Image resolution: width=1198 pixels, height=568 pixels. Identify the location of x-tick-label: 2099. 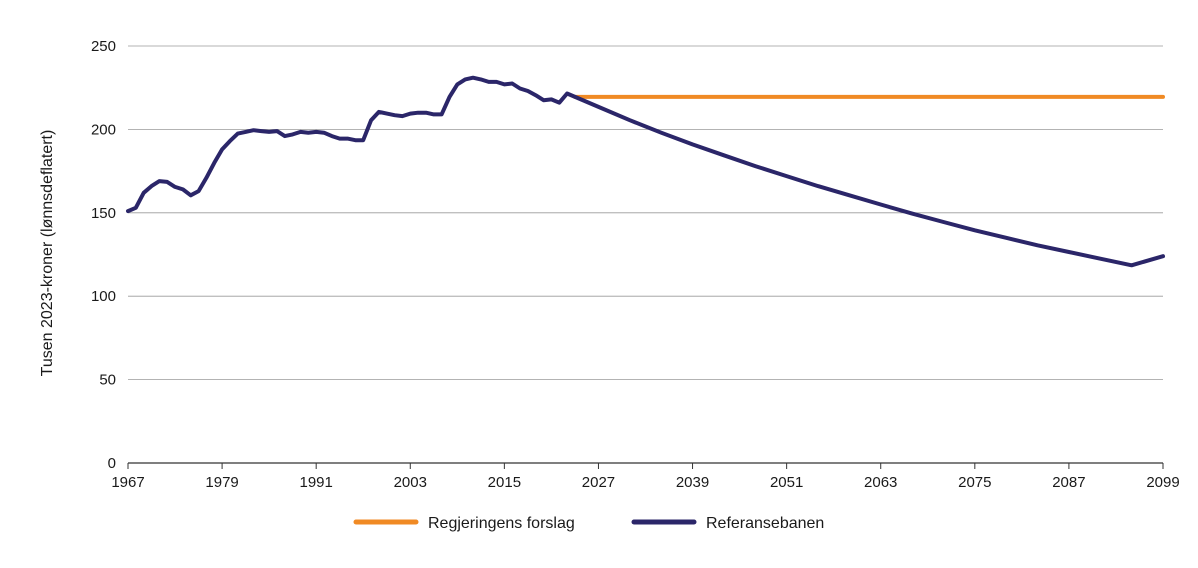
(1162, 482).